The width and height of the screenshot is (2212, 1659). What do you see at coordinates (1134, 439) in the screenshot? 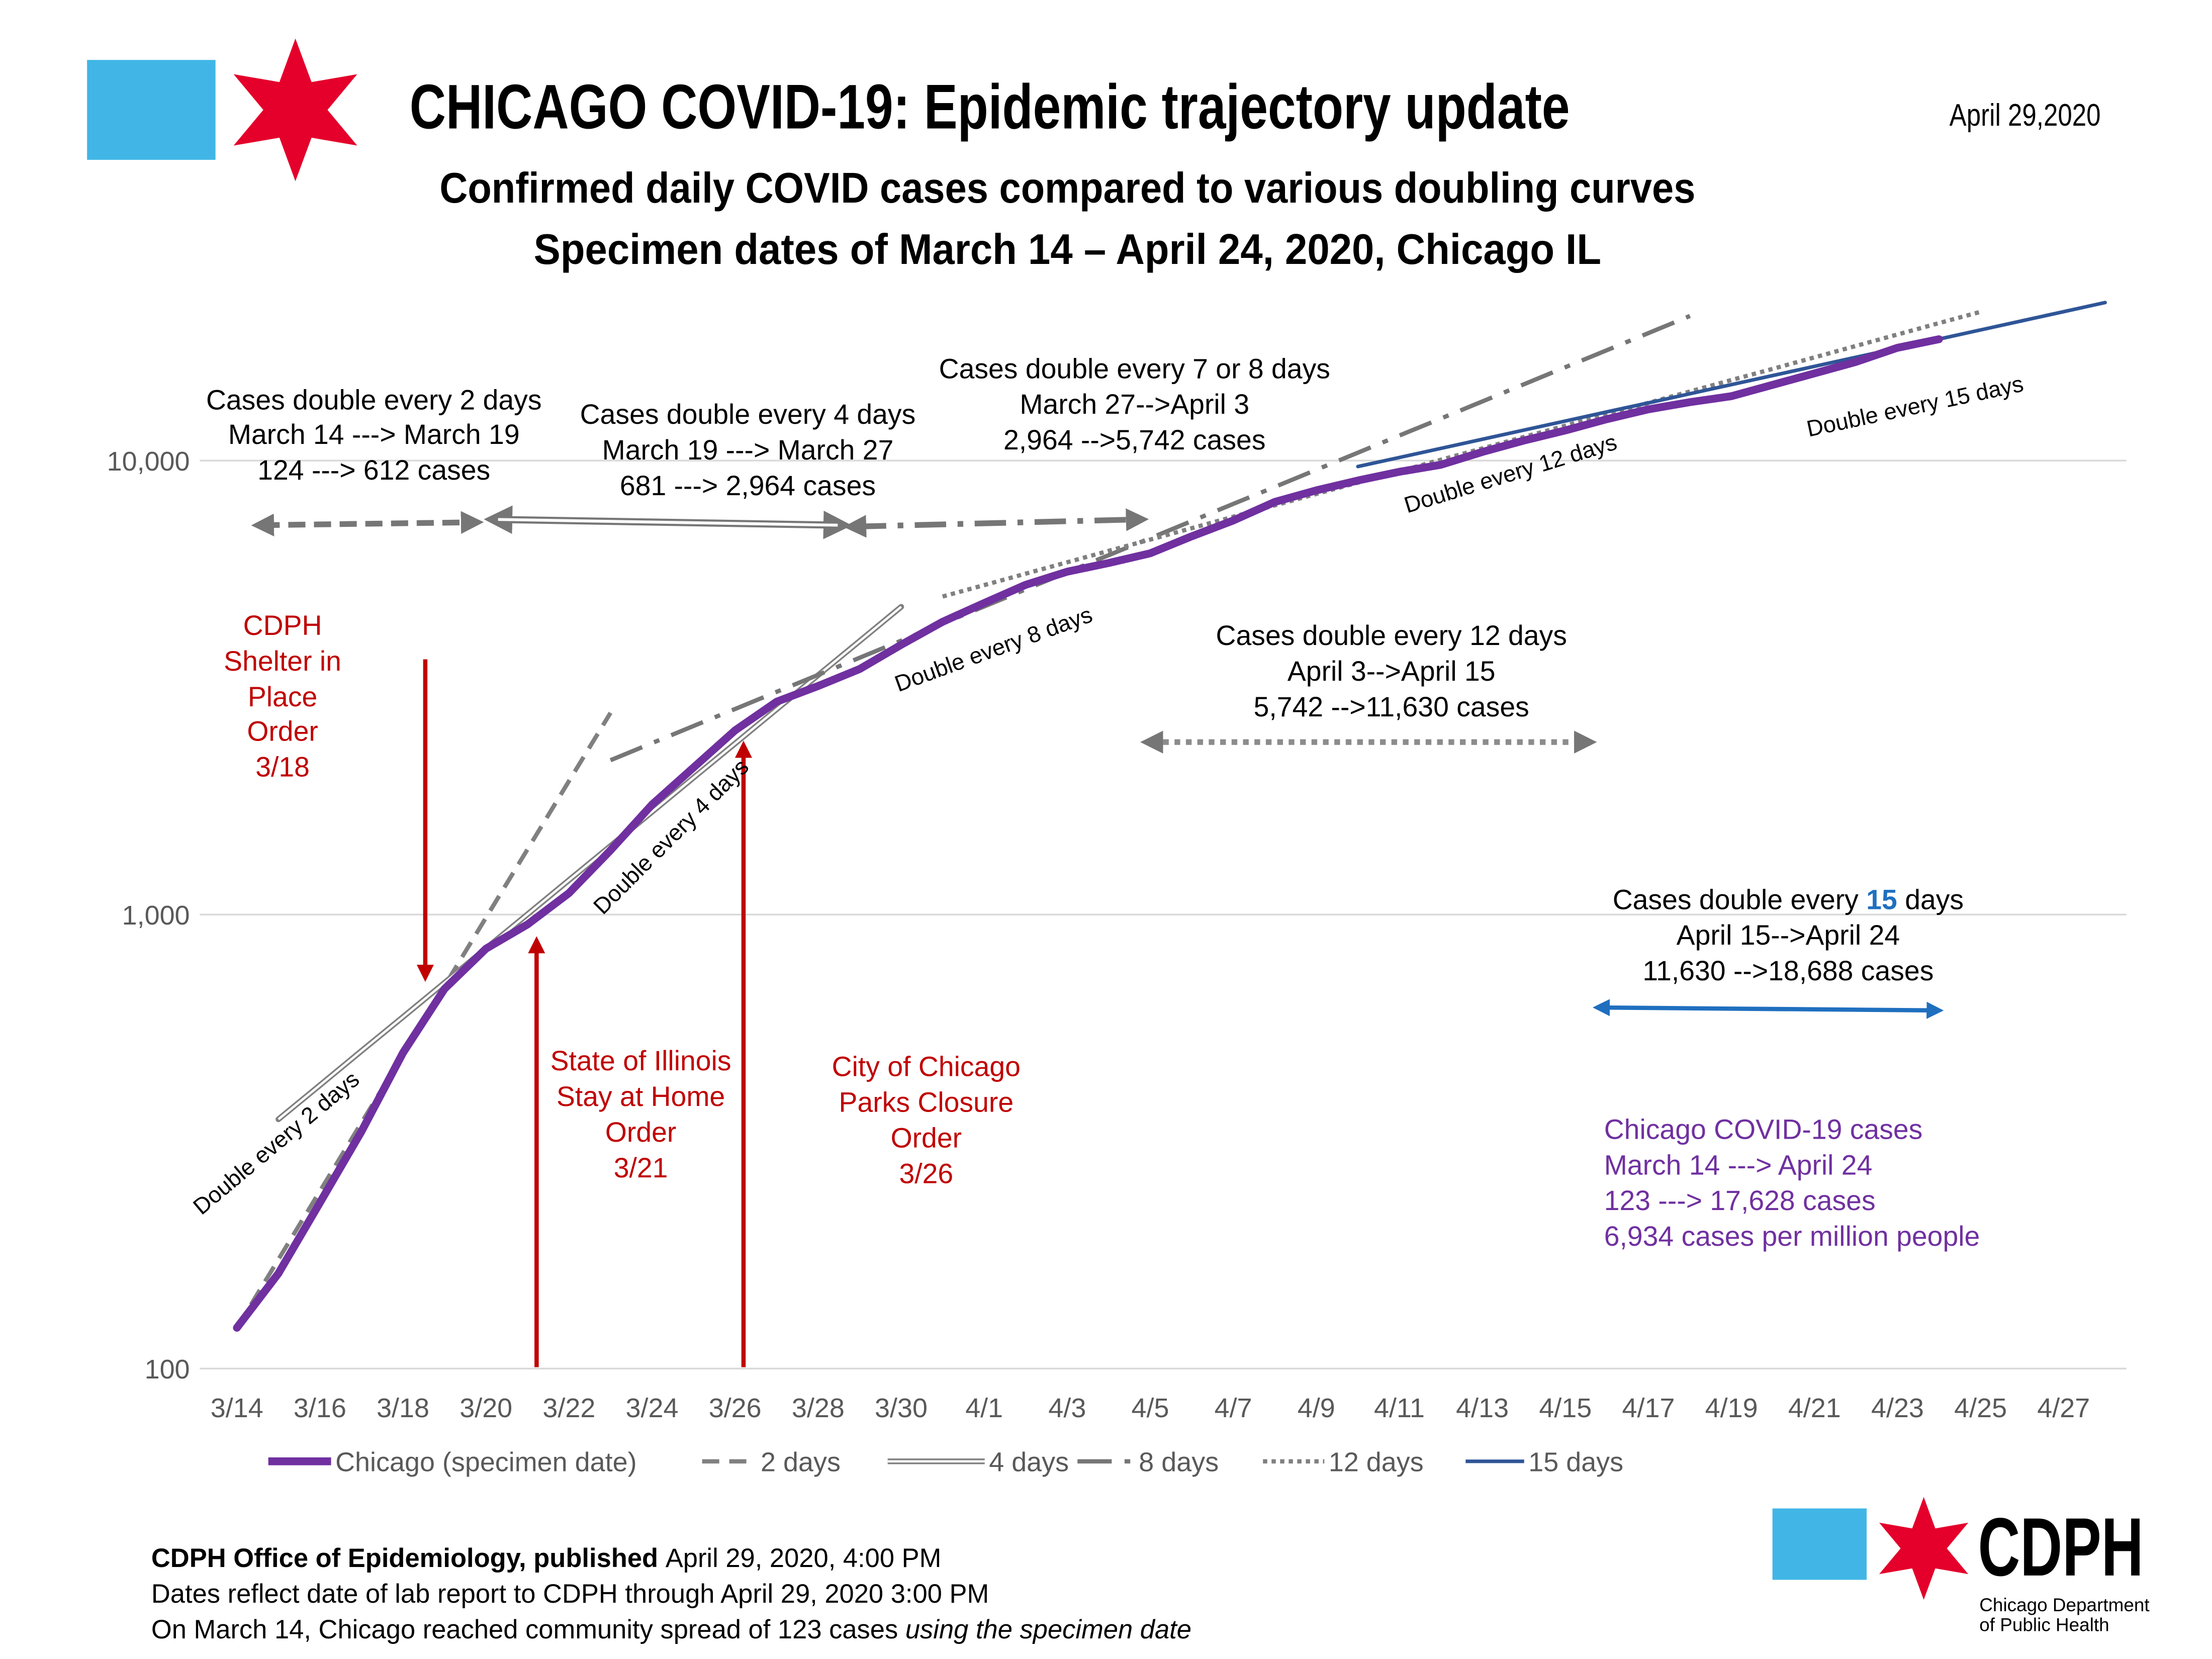
I see `phase-note: 2,964 -->5,742 cases` at bounding box center [1134, 439].